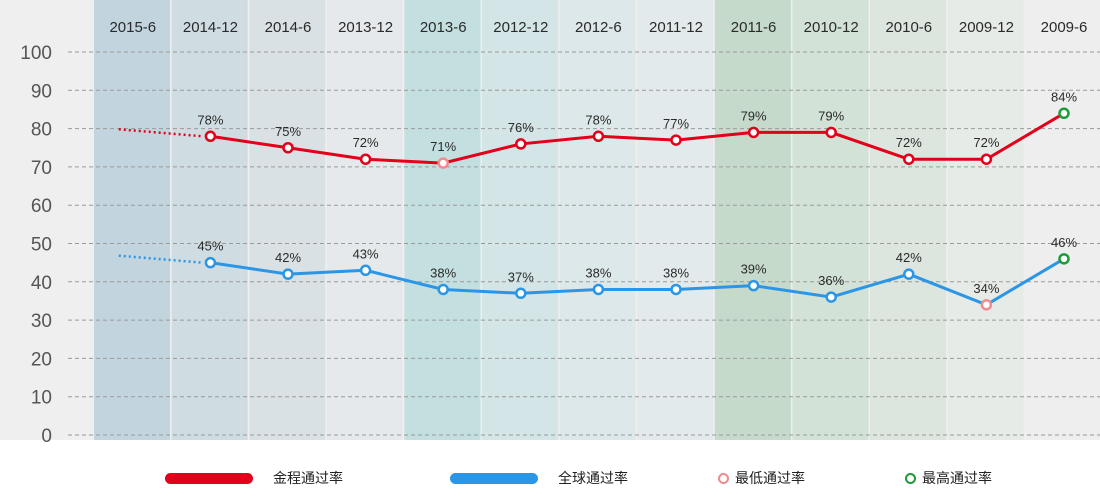 The image size is (1100, 500). Describe the element at coordinates (908, 27) in the screenshot. I see `x-tick-label: 2010-6` at that location.